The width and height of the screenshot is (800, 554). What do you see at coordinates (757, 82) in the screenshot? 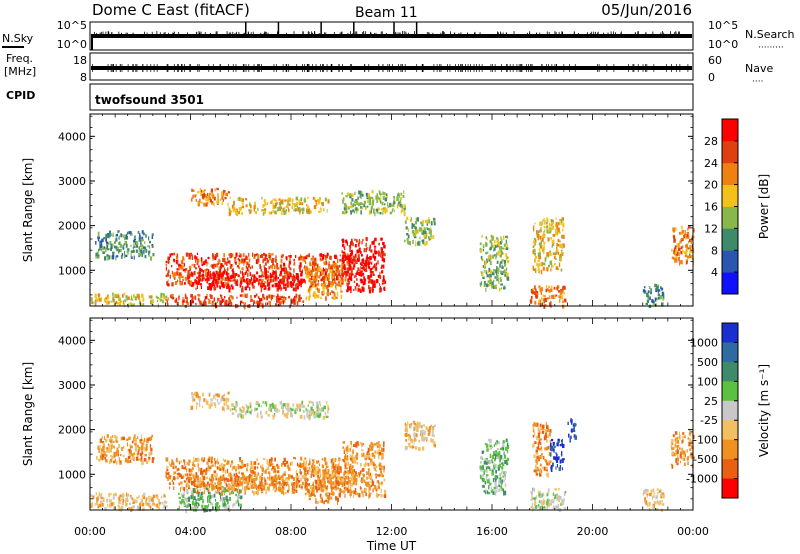
I see `nave-dots: ····` at bounding box center [757, 82].